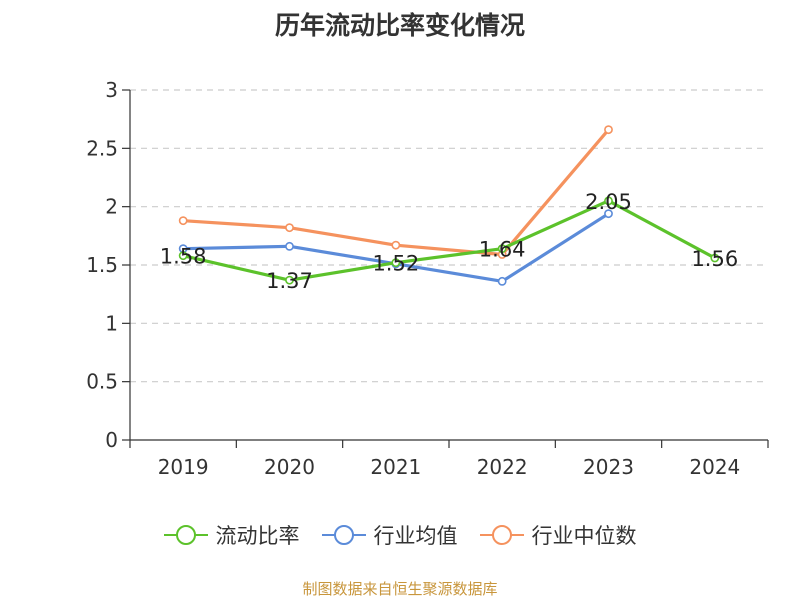 This screenshot has width=800, height=600. I want to click on x-tick-label: 2024, so click(714, 467).